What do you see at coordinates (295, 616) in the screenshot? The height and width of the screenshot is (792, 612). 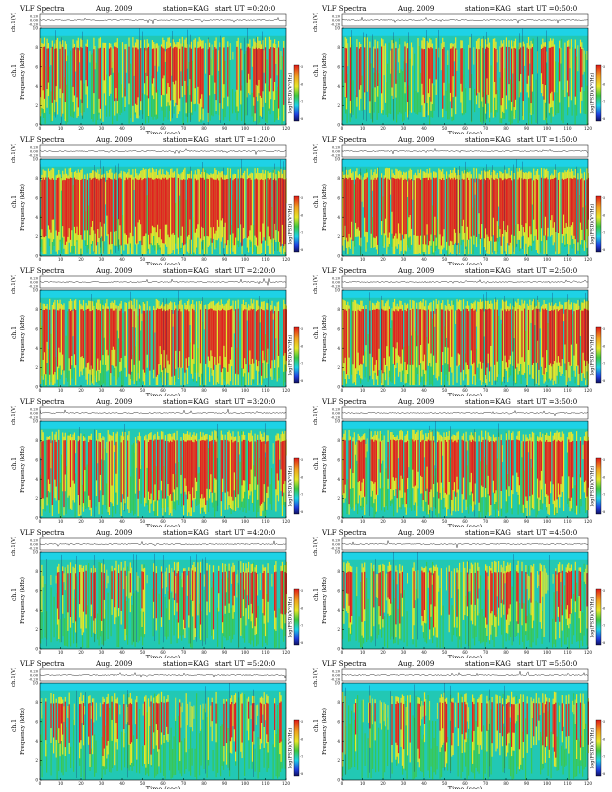 I see `colorbar: -5 -6 -7 -8 log(PSD)(V²/Hz)` at bounding box center [295, 616].